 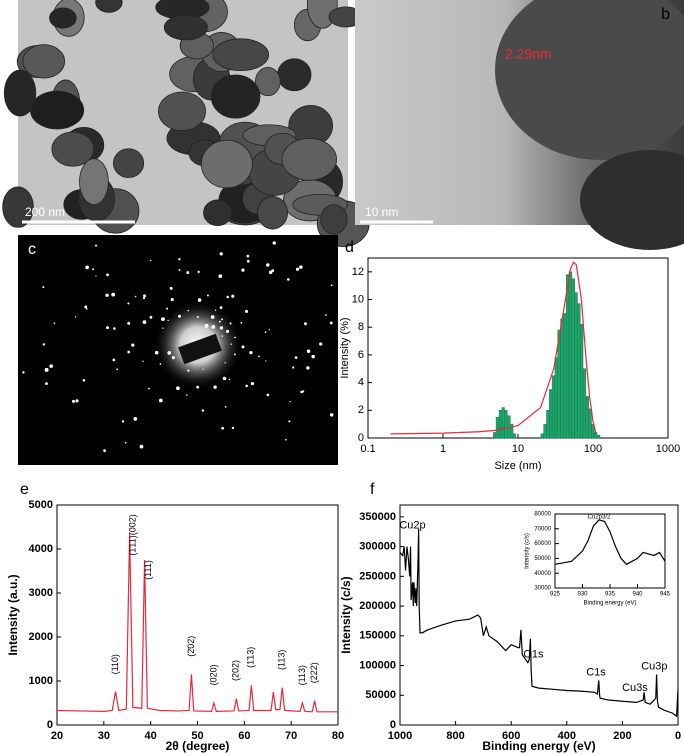 I want to click on y-tick-label: 0, so click(x=393, y=725).